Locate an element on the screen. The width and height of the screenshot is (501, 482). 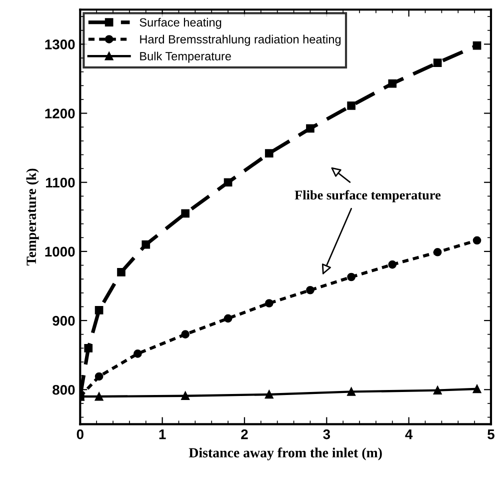
y-tick-label: 1200 is located at coordinates (60, 113).